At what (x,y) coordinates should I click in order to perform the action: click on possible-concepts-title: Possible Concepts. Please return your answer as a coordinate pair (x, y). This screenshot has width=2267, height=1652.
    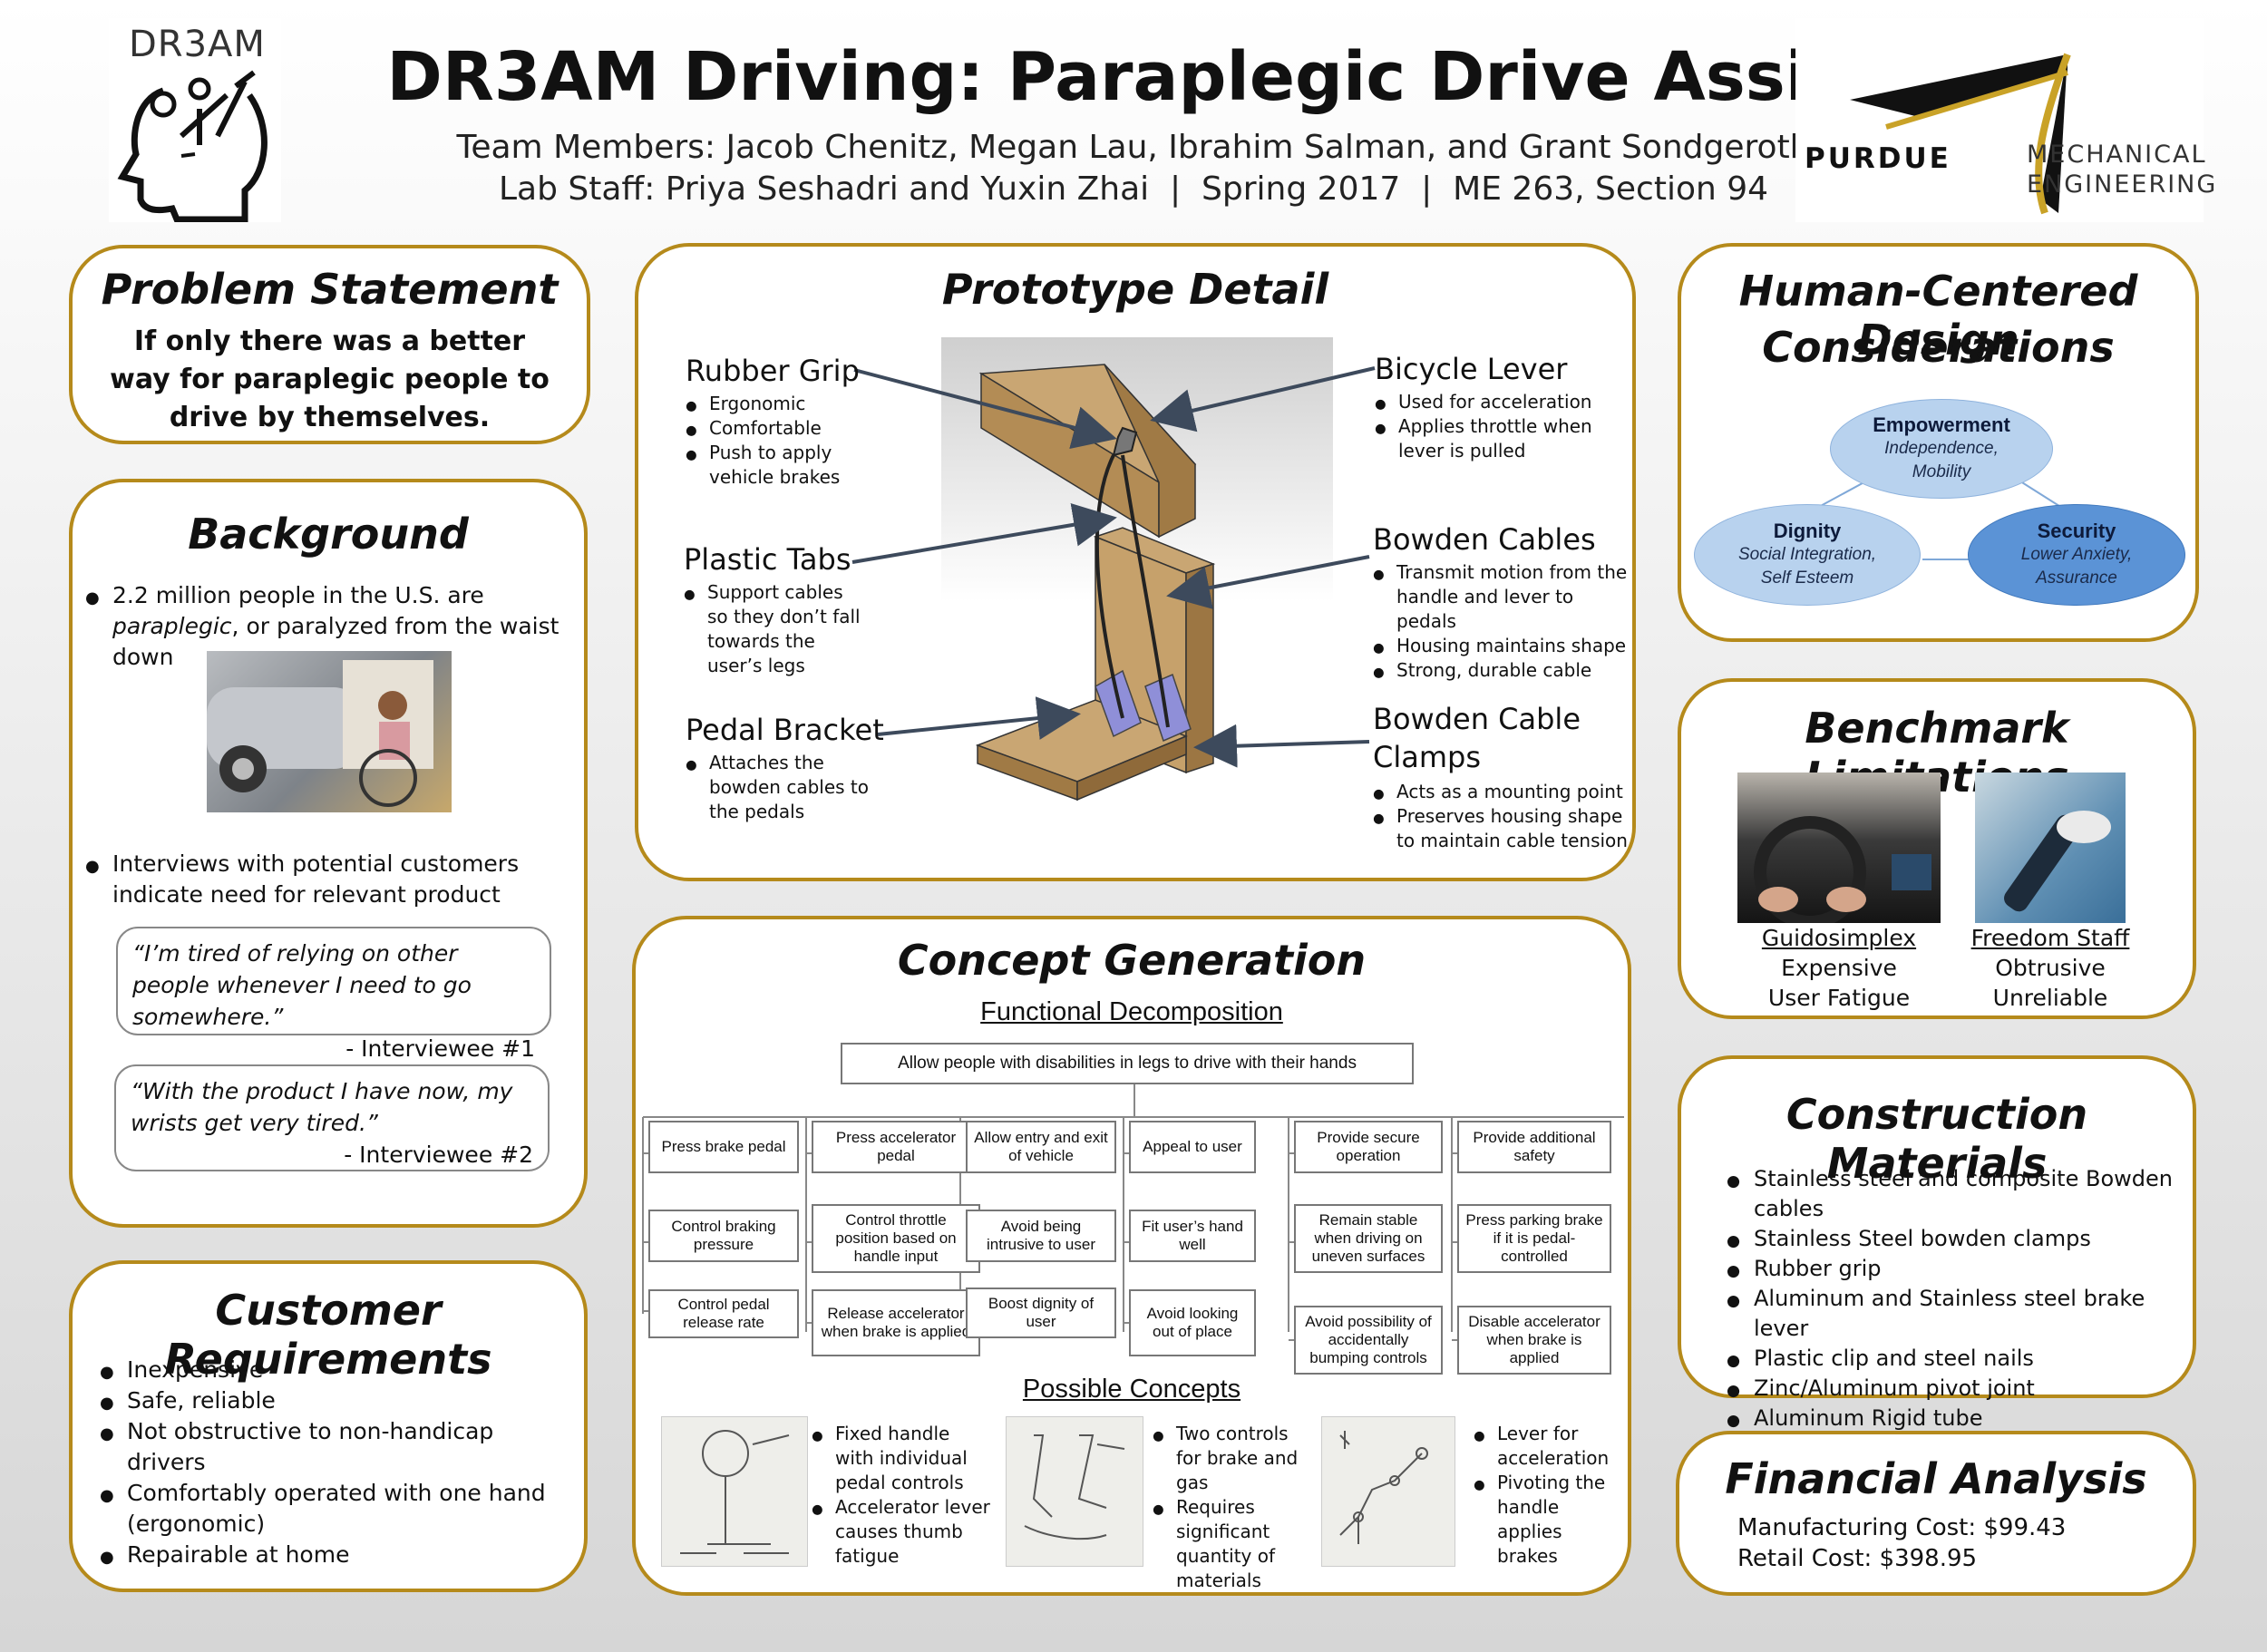
    Looking at the image, I should click on (1132, 1390).